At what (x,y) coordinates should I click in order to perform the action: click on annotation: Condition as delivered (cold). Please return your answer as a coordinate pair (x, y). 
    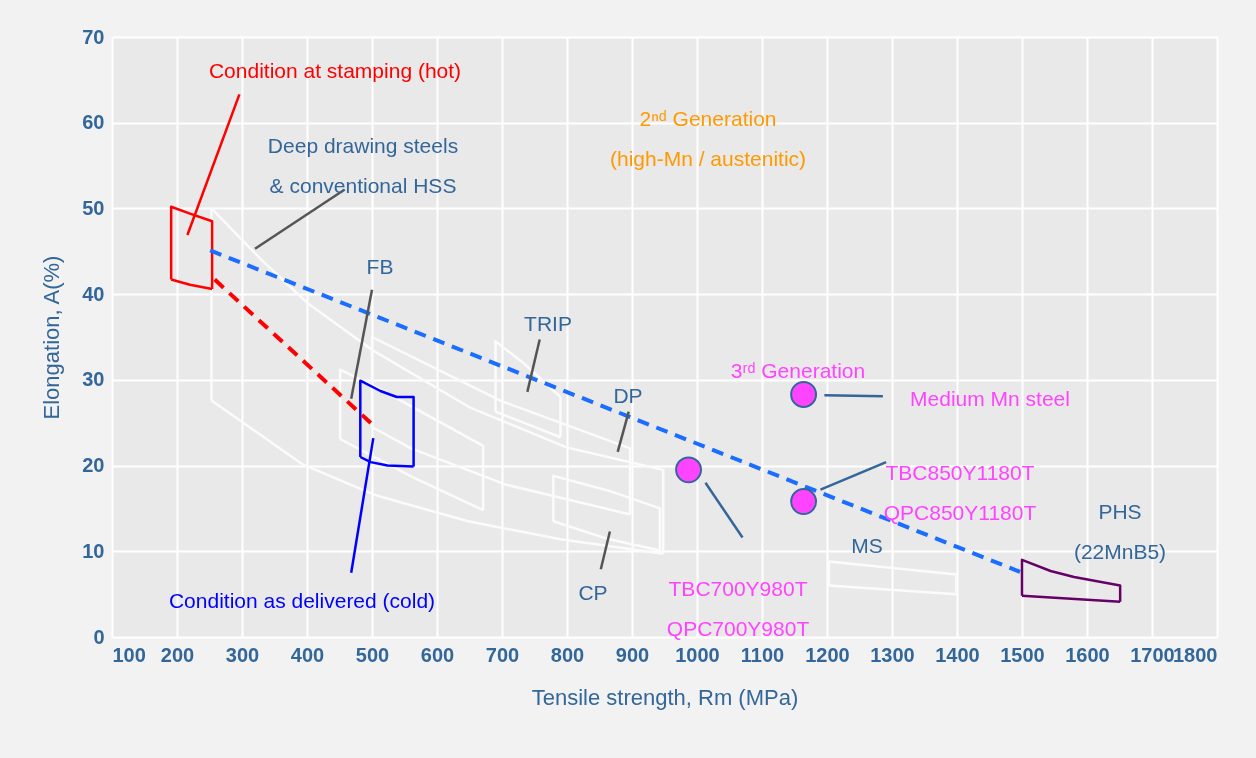
    Looking at the image, I should click on (302, 600).